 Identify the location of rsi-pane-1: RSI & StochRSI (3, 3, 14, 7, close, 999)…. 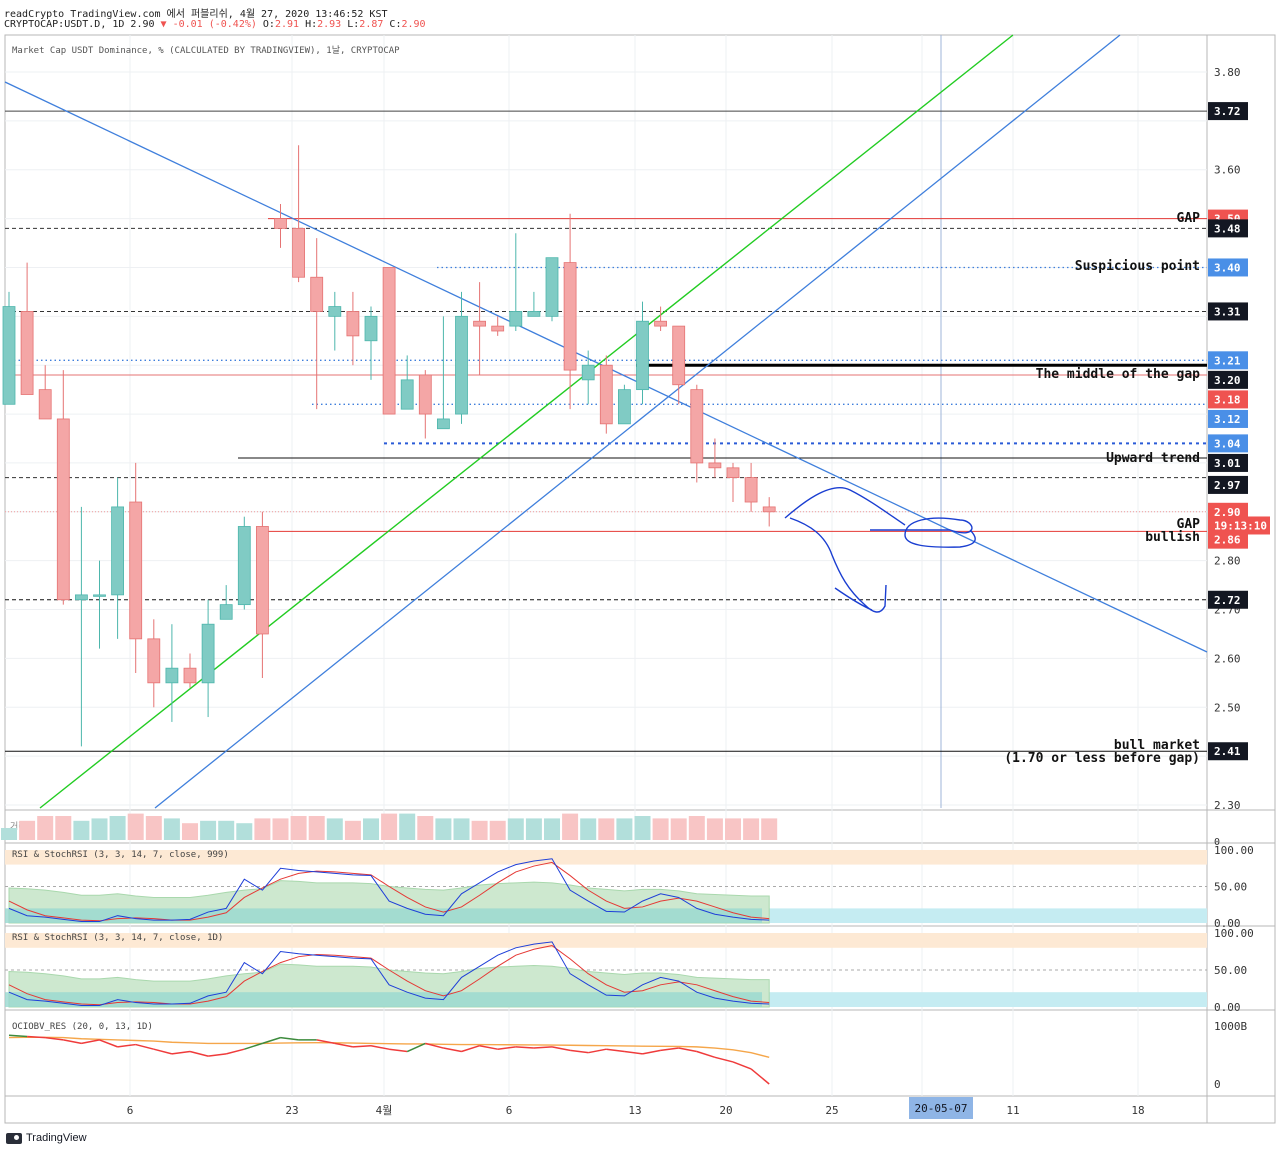
(629, 887).